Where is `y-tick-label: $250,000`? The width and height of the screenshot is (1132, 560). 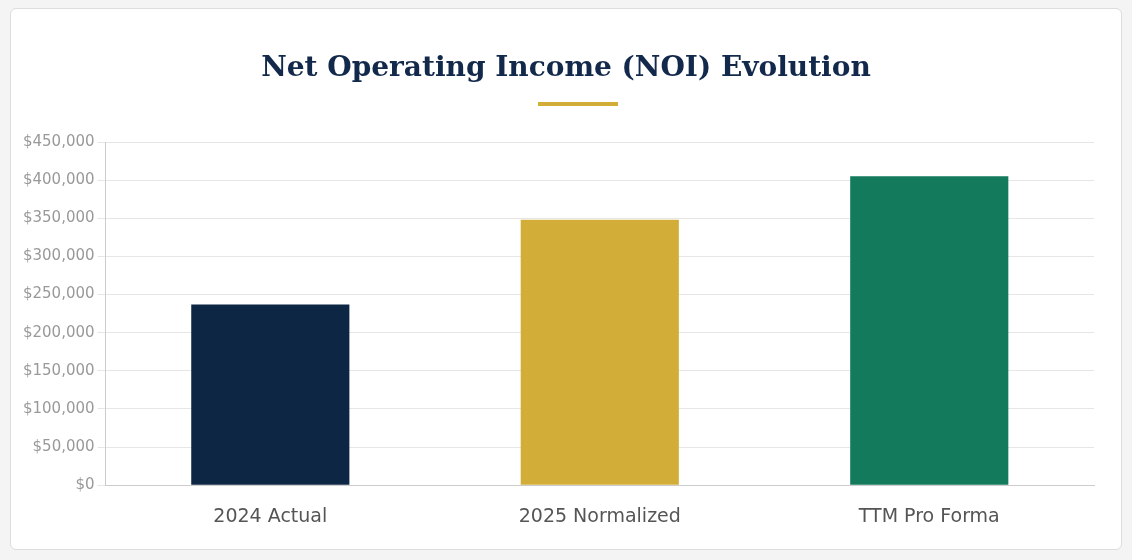 y-tick-label: $250,000 is located at coordinates (58, 293).